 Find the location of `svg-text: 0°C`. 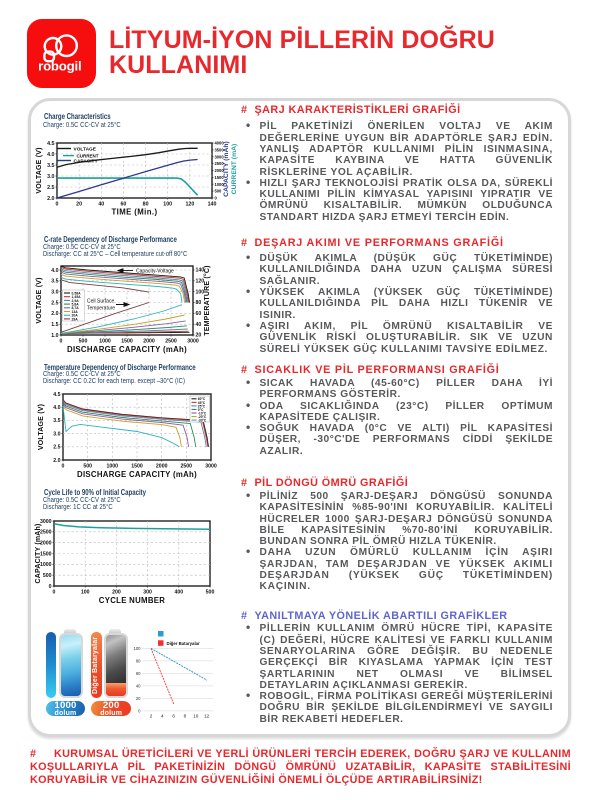

svg-text: 0°C is located at coordinates (201, 410).